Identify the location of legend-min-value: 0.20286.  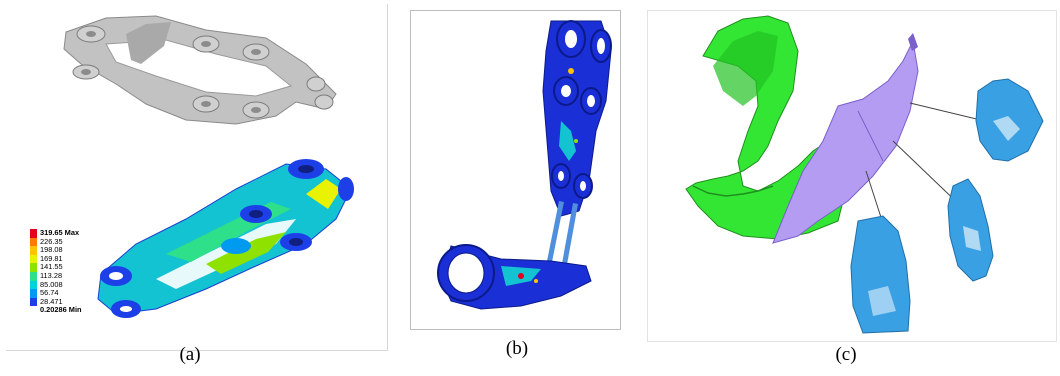
(53, 310).